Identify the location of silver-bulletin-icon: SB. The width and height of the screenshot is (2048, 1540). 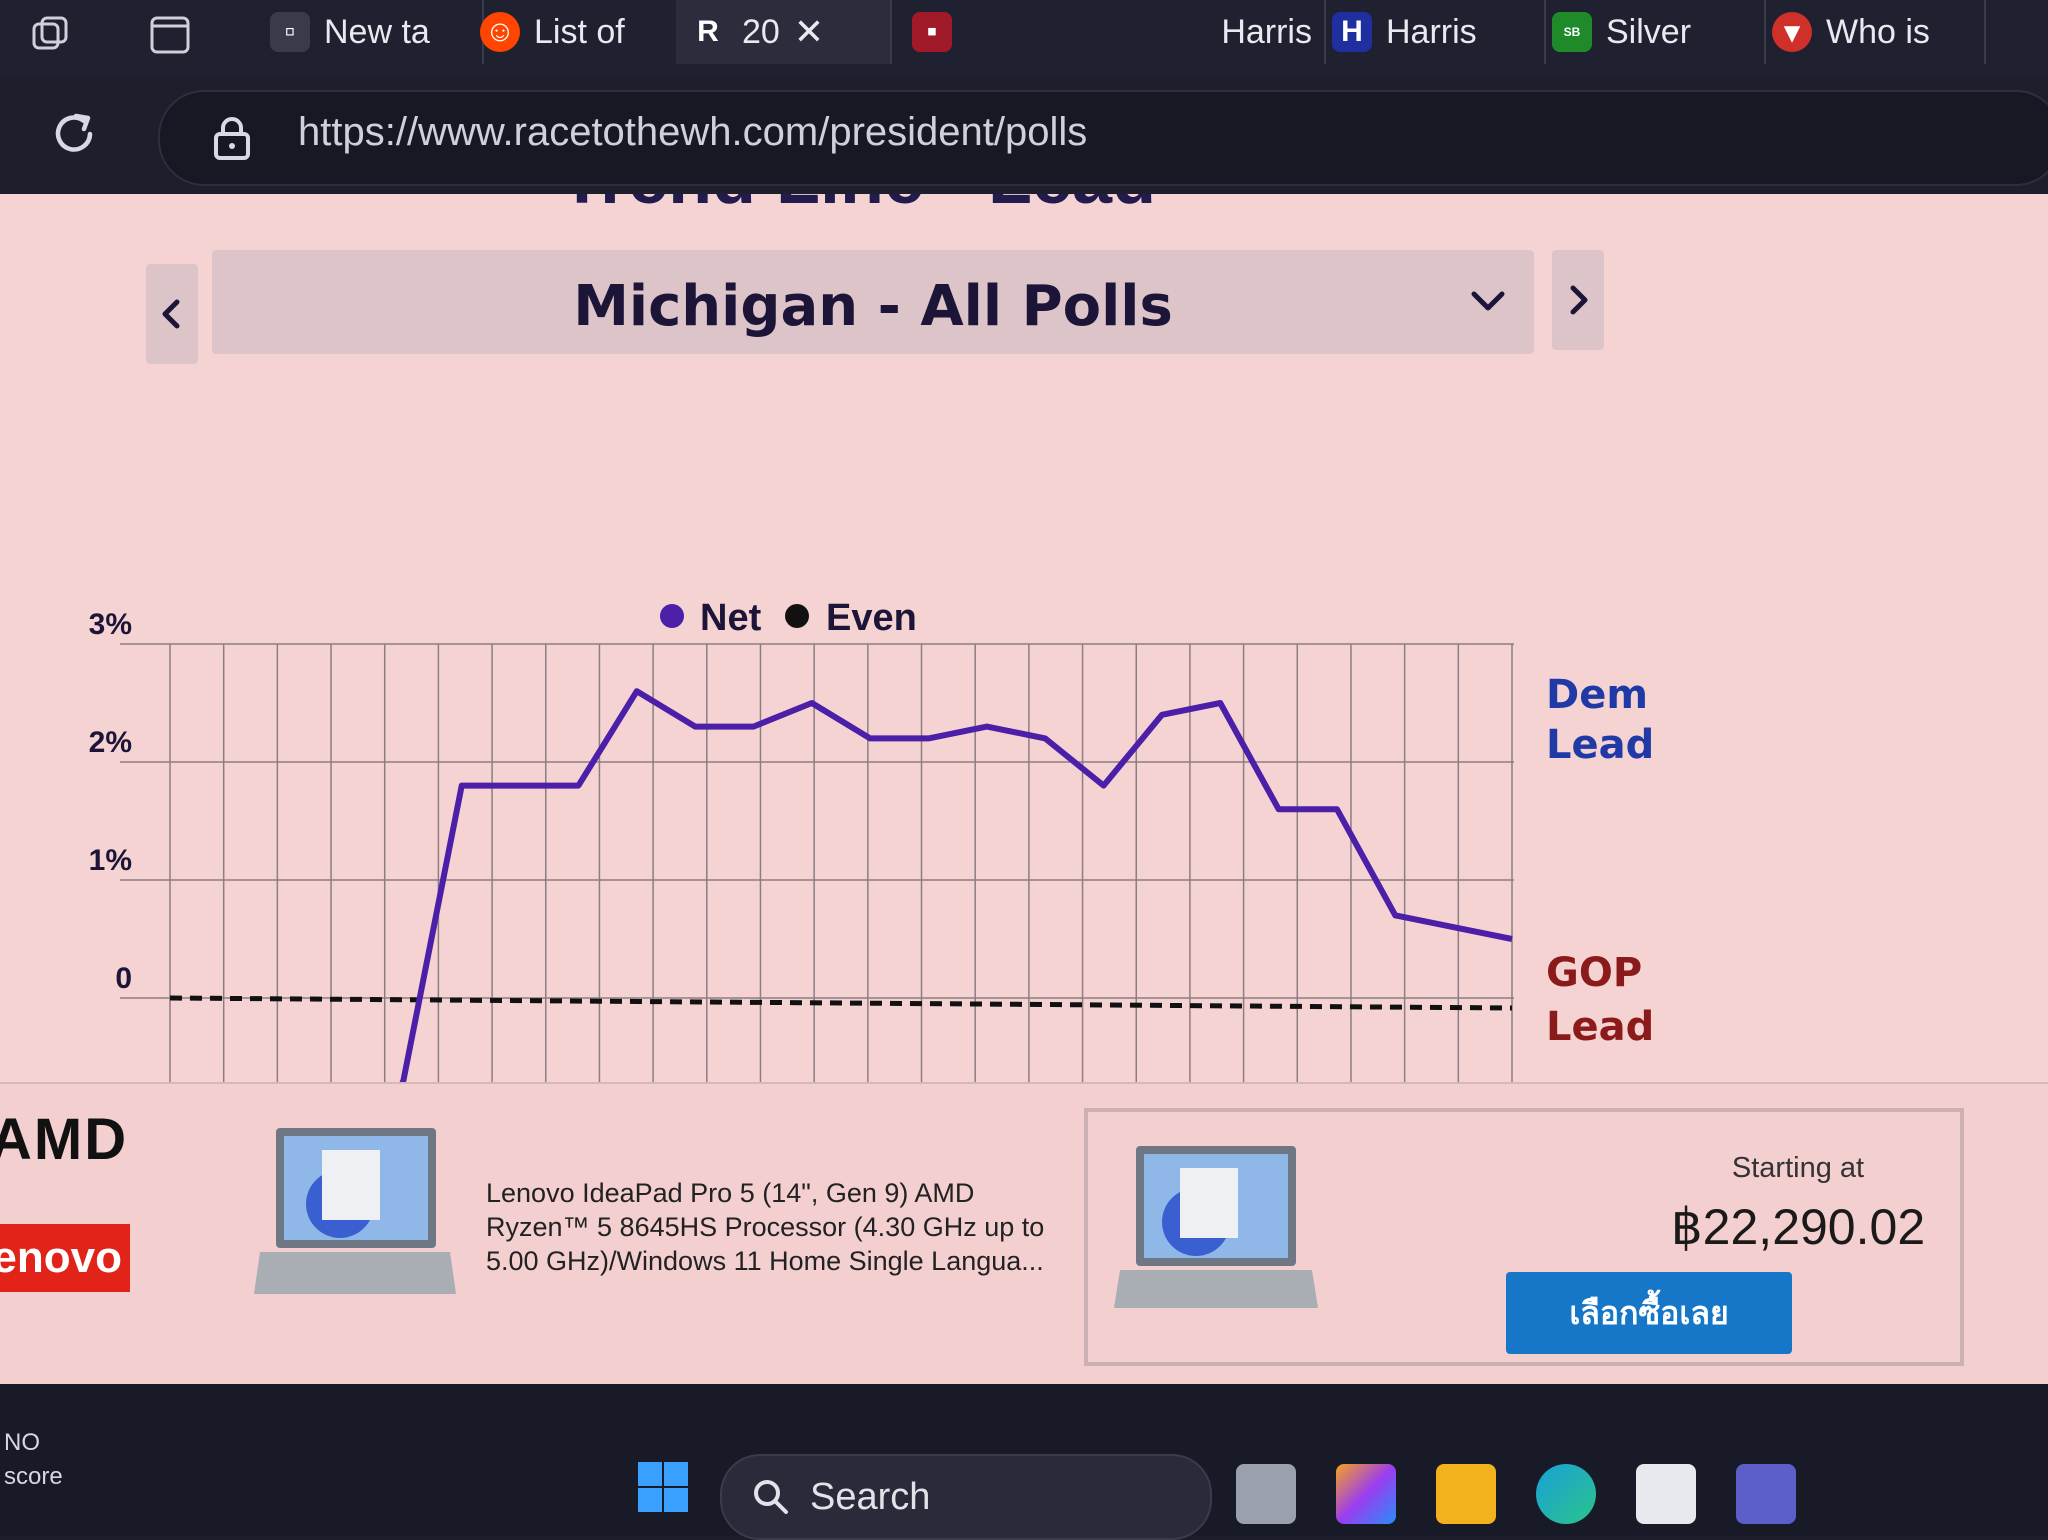
(1572, 32).